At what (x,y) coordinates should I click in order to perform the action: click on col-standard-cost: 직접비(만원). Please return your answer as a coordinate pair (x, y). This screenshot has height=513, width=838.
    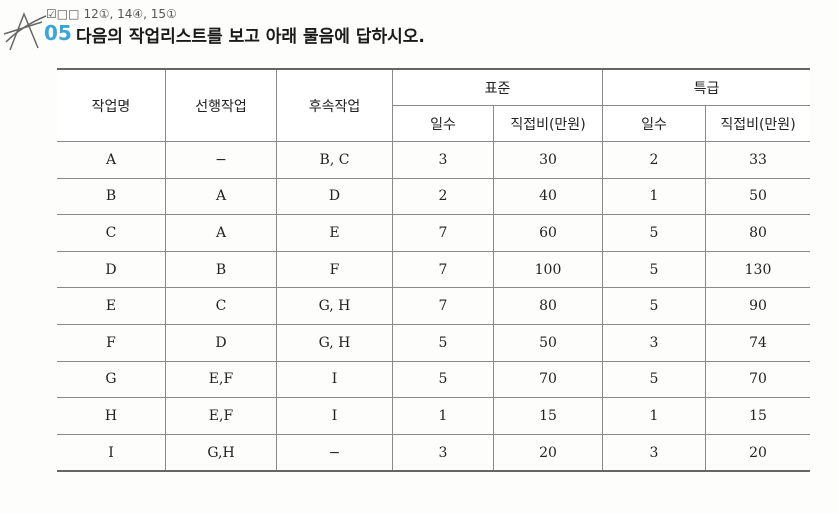
    Looking at the image, I should click on (548, 123).